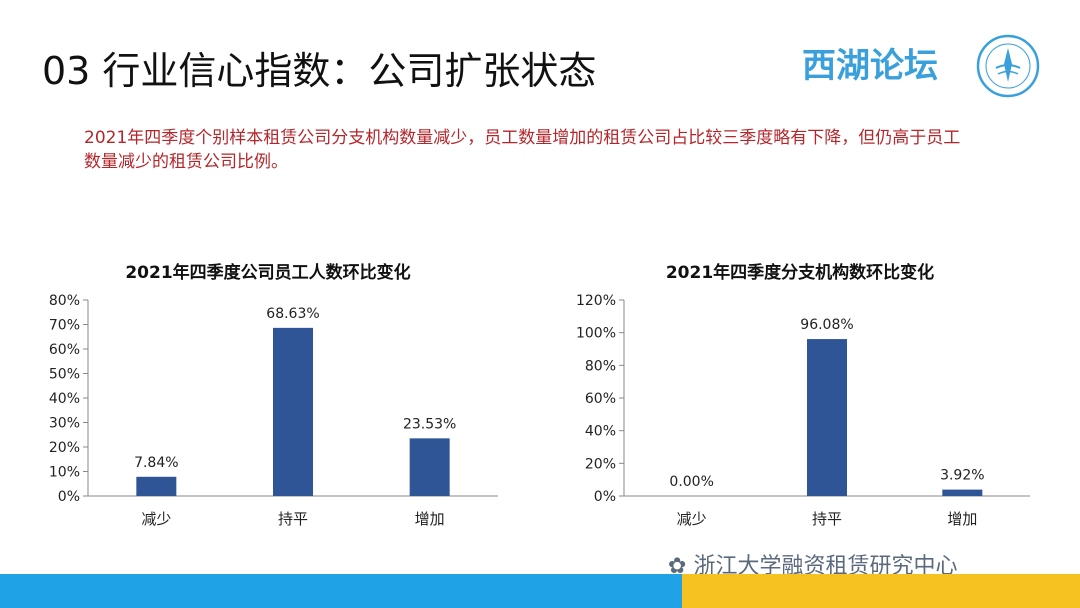 This screenshot has width=1080, height=608. I want to click on footer-bar-yellow, so click(881, 591).